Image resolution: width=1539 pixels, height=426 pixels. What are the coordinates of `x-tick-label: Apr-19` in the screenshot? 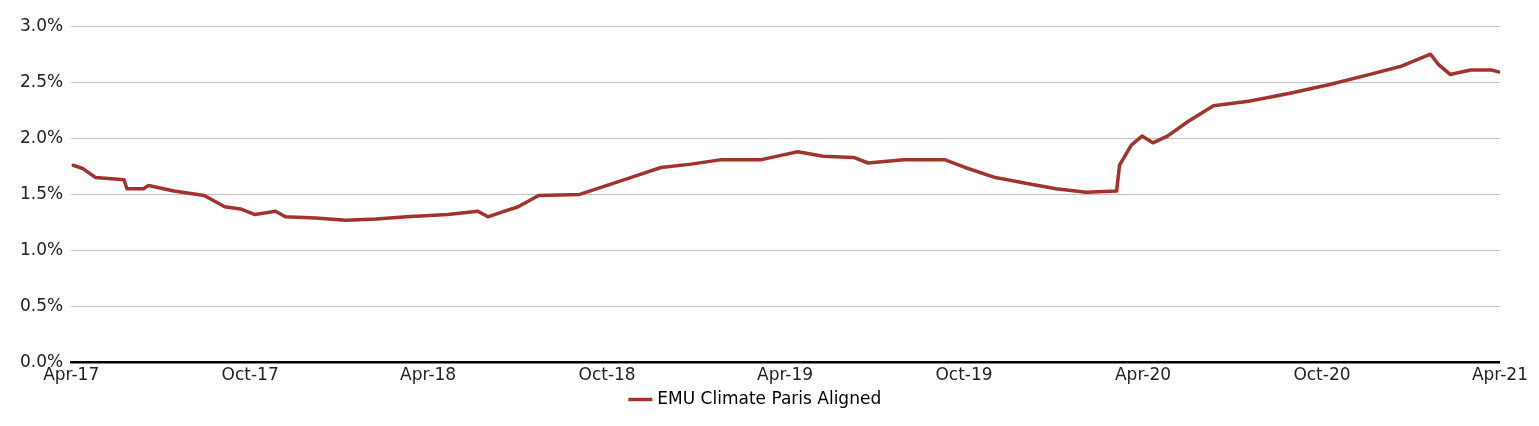 It's located at (785, 374).